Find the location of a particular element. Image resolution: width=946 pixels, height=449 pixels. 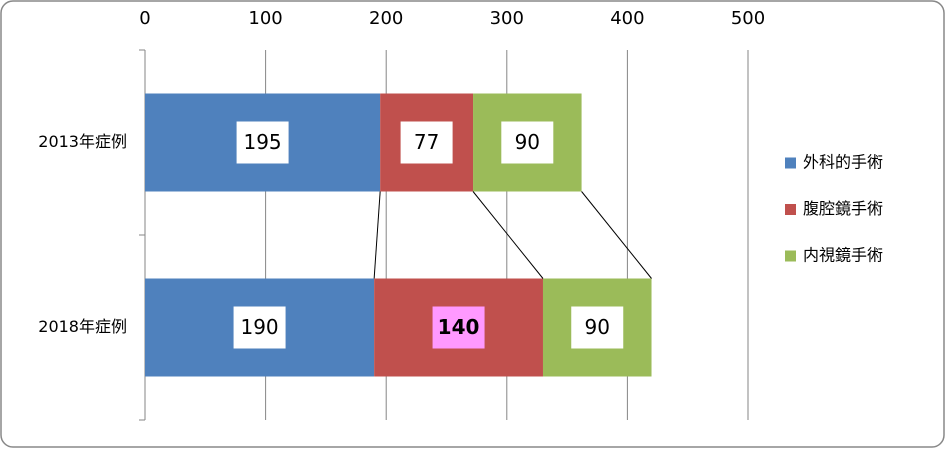

x-tick-label: 500 is located at coordinates (748, 18).